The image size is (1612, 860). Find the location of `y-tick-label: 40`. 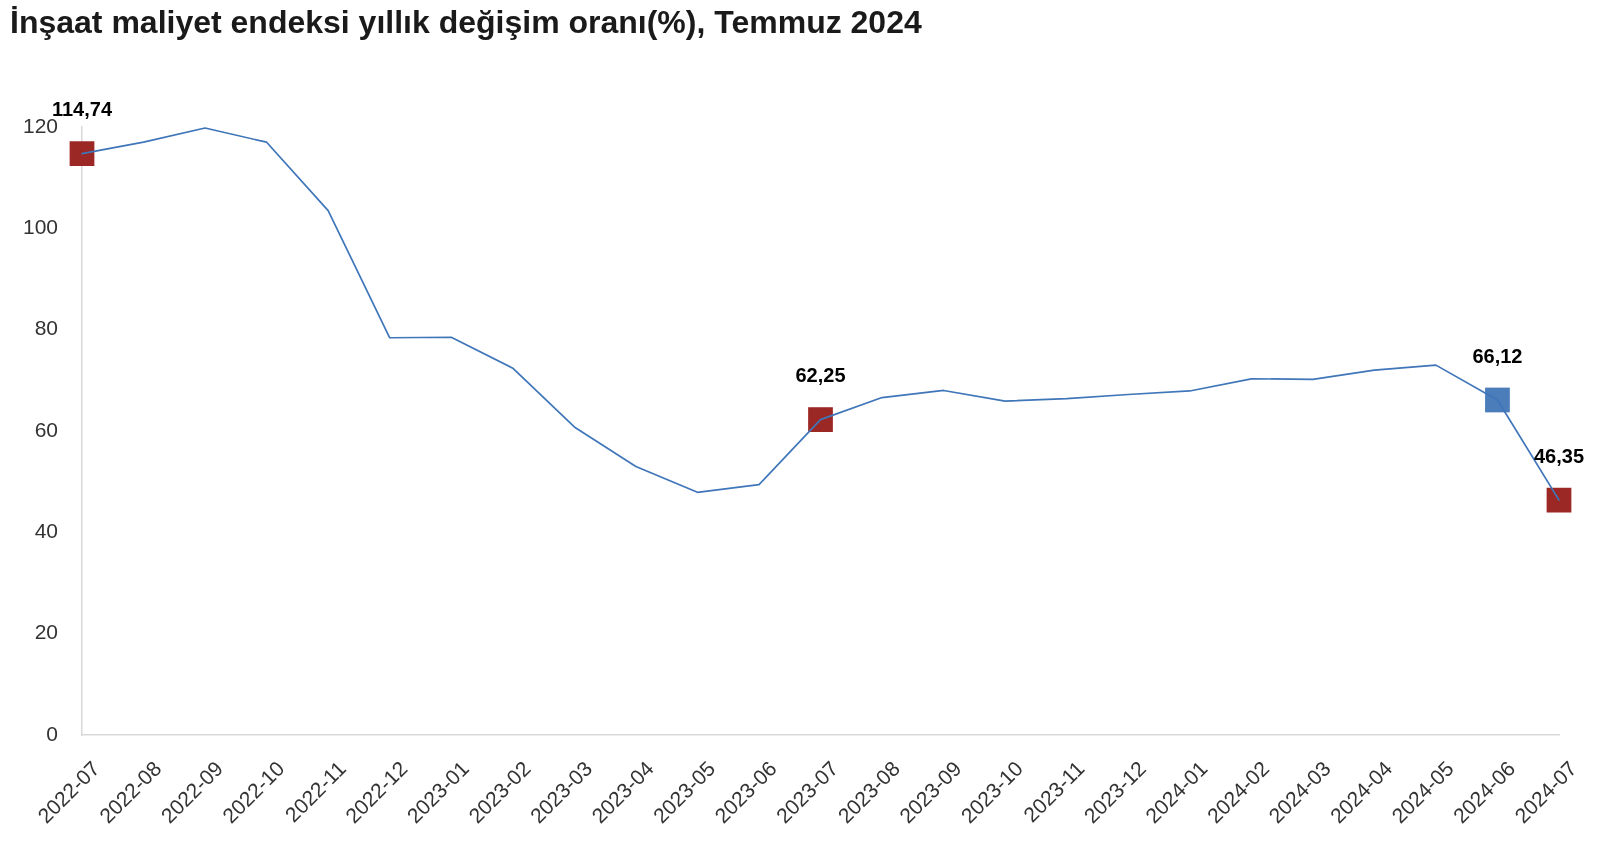

y-tick-label: 40 is located at coordinates (46, 531).